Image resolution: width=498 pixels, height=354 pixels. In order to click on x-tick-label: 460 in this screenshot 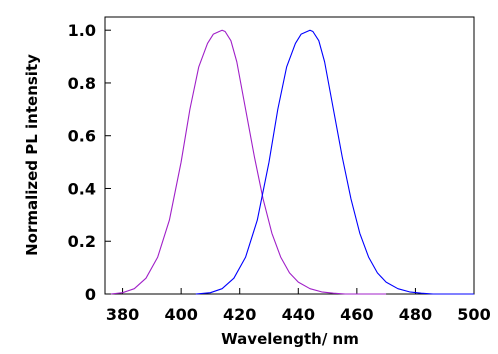, I will do `click(356, 314)`.